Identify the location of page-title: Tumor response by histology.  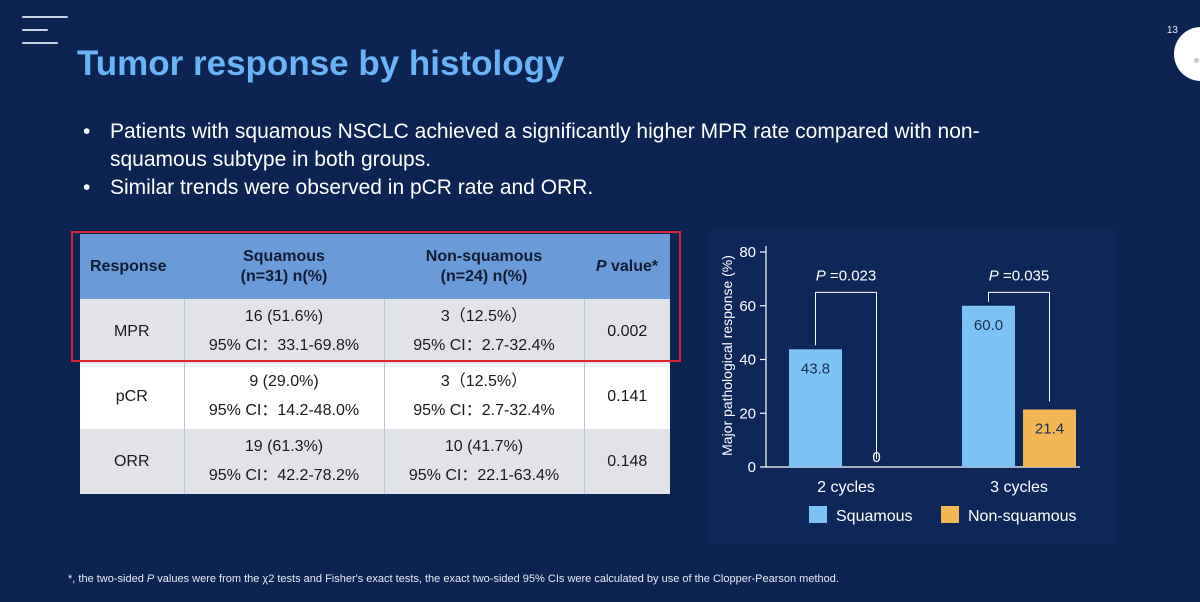
(321, 63).